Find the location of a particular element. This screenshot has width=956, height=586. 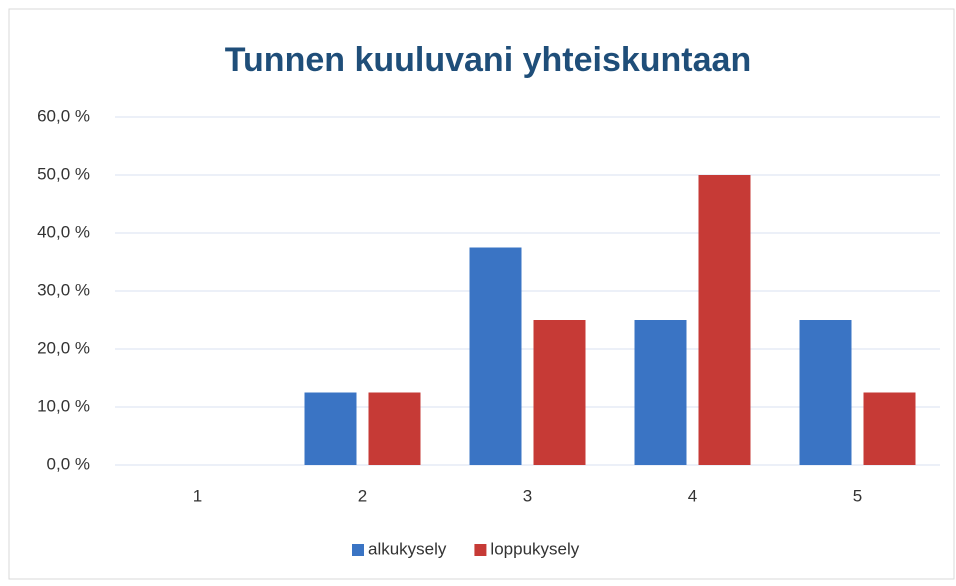

x-tick-label: 3 is located at coordinates (527, 495).